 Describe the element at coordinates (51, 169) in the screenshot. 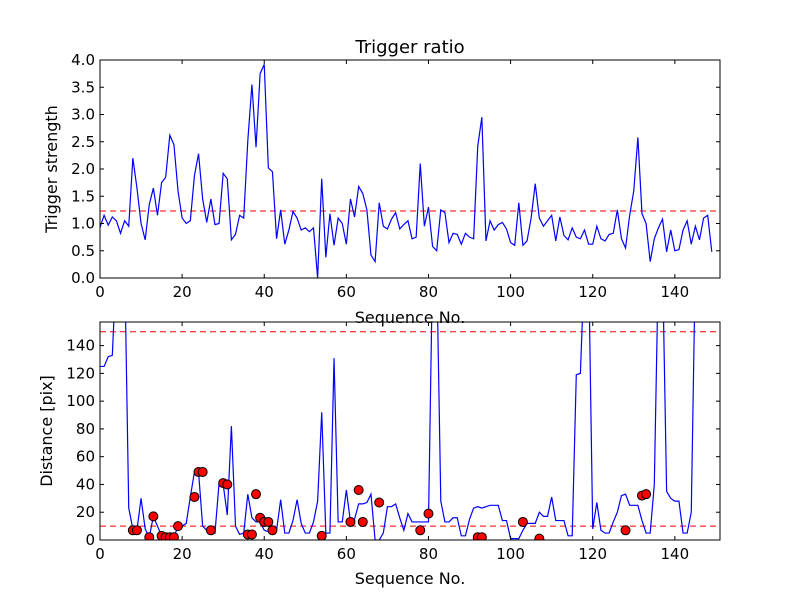

I see `y-axis-label-top: Trigger strength` at that location.